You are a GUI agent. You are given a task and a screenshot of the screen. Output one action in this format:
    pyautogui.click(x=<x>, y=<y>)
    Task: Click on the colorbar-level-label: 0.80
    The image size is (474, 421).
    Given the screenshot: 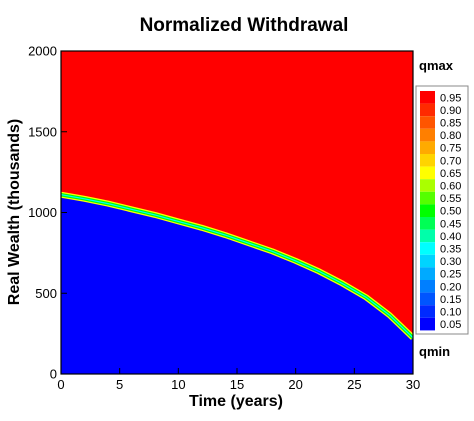 What is the action you would take?
    pyautogui.click(x=450, y=136)
    